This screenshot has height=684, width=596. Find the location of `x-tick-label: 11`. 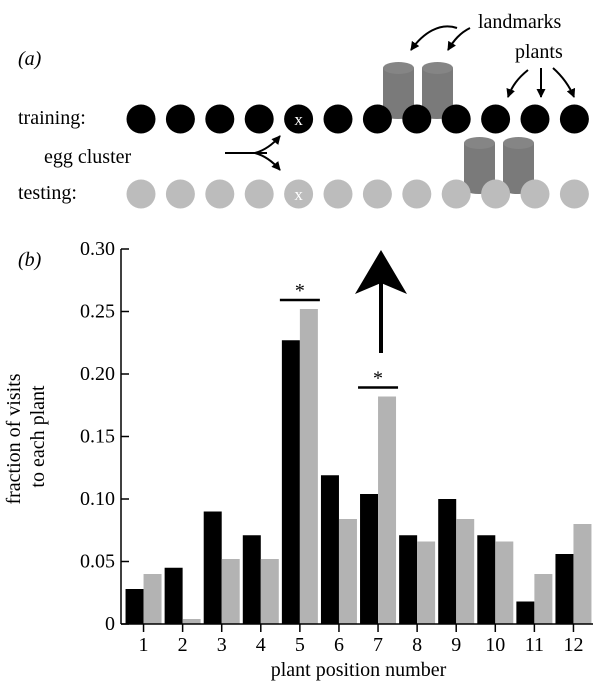

x-tick-label: 11 is located at coordinates (534, 645).